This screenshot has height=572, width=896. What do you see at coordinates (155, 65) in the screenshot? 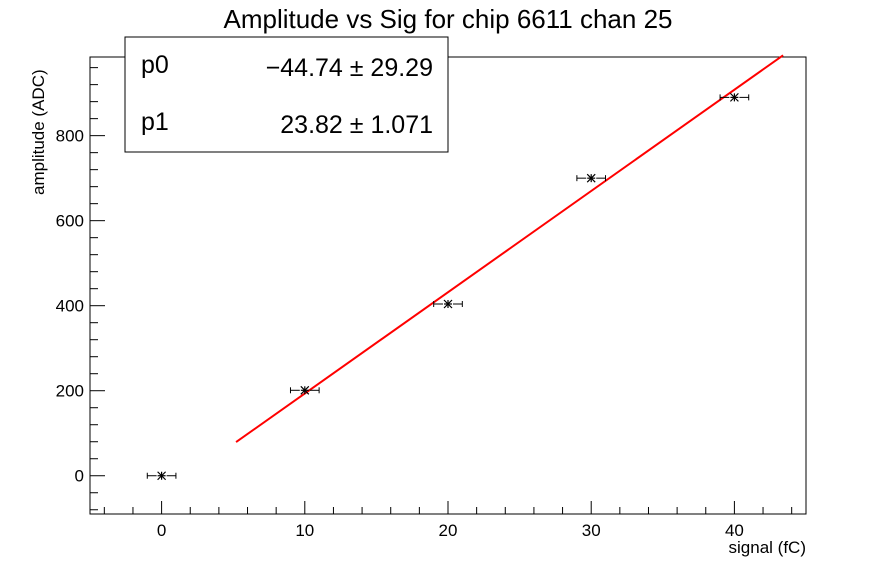
I see `stats-p0-name: p0` at bounding box center [155, 65].